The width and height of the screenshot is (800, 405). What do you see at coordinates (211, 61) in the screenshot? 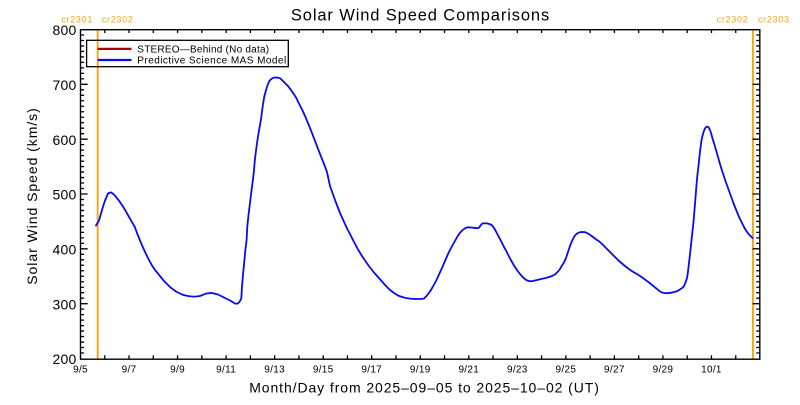
I see `svg-text: Predictive Science MAS Model` at bounding box center [211, 61].